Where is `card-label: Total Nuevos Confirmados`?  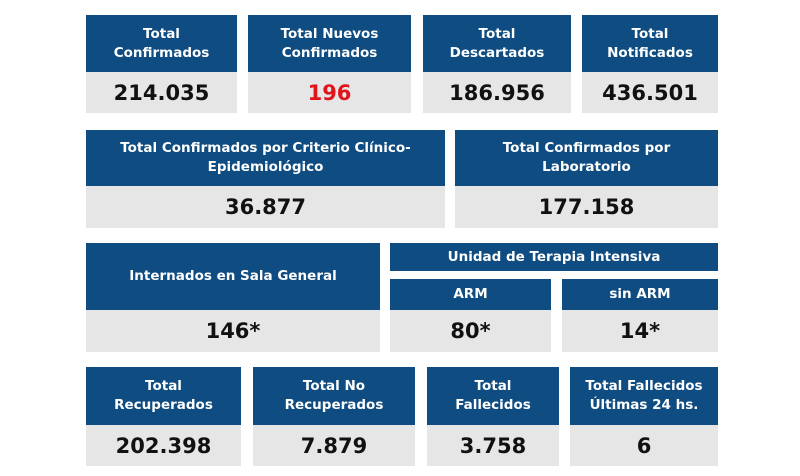
card-label: Total Nuevos Confirmados is located at coordinates (329, 43).